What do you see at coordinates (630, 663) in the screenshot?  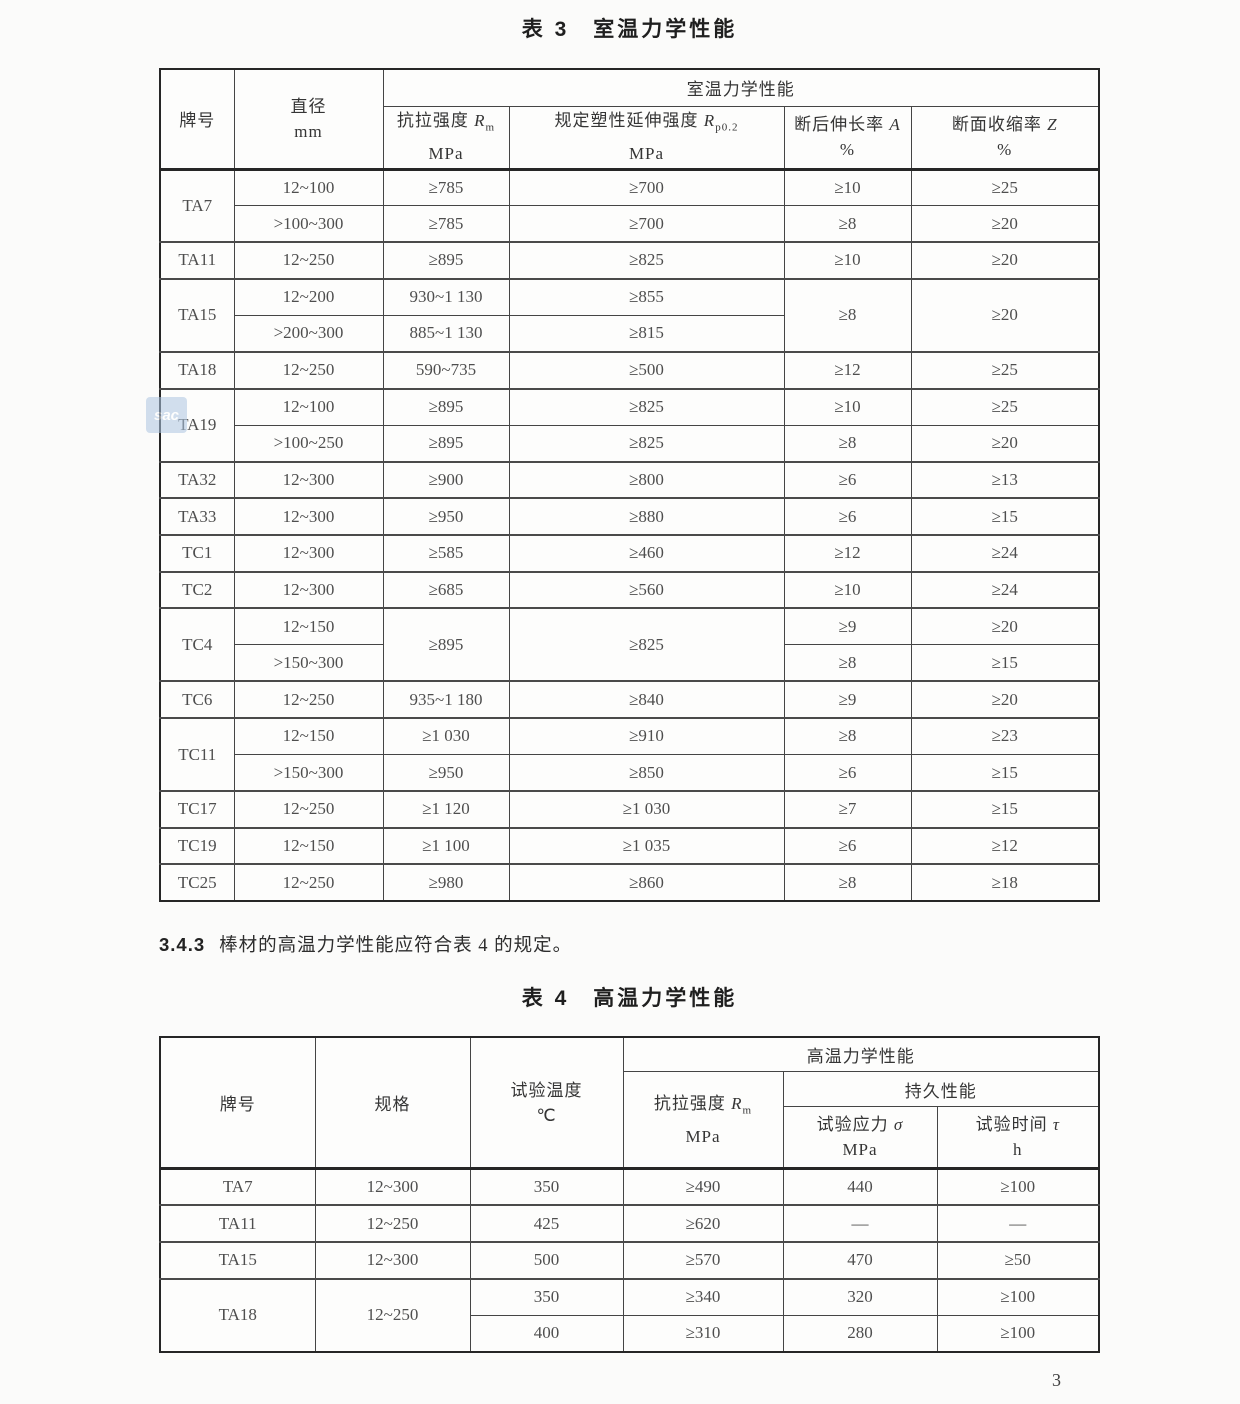 I see `table-row: >150~300 ≥8 ≥15` at bounding box center [630, 663].